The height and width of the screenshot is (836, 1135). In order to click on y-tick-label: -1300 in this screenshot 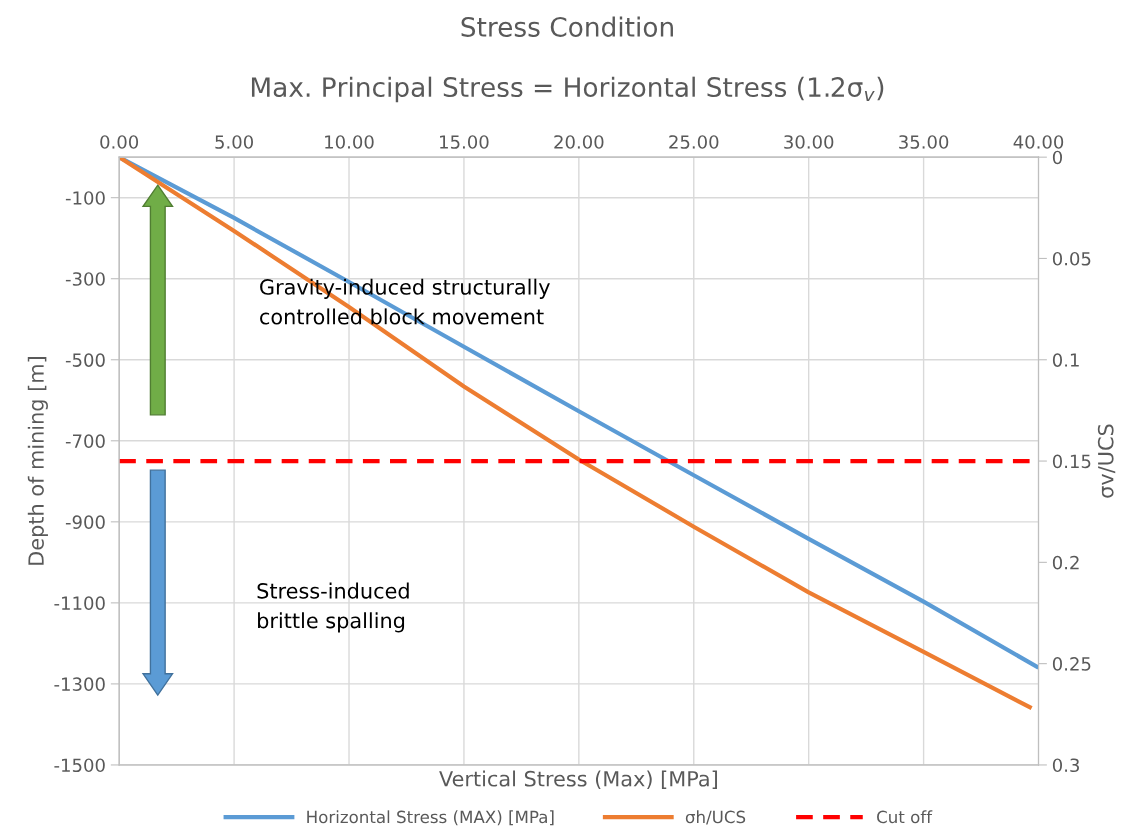, I will do `click(79, 684)`.